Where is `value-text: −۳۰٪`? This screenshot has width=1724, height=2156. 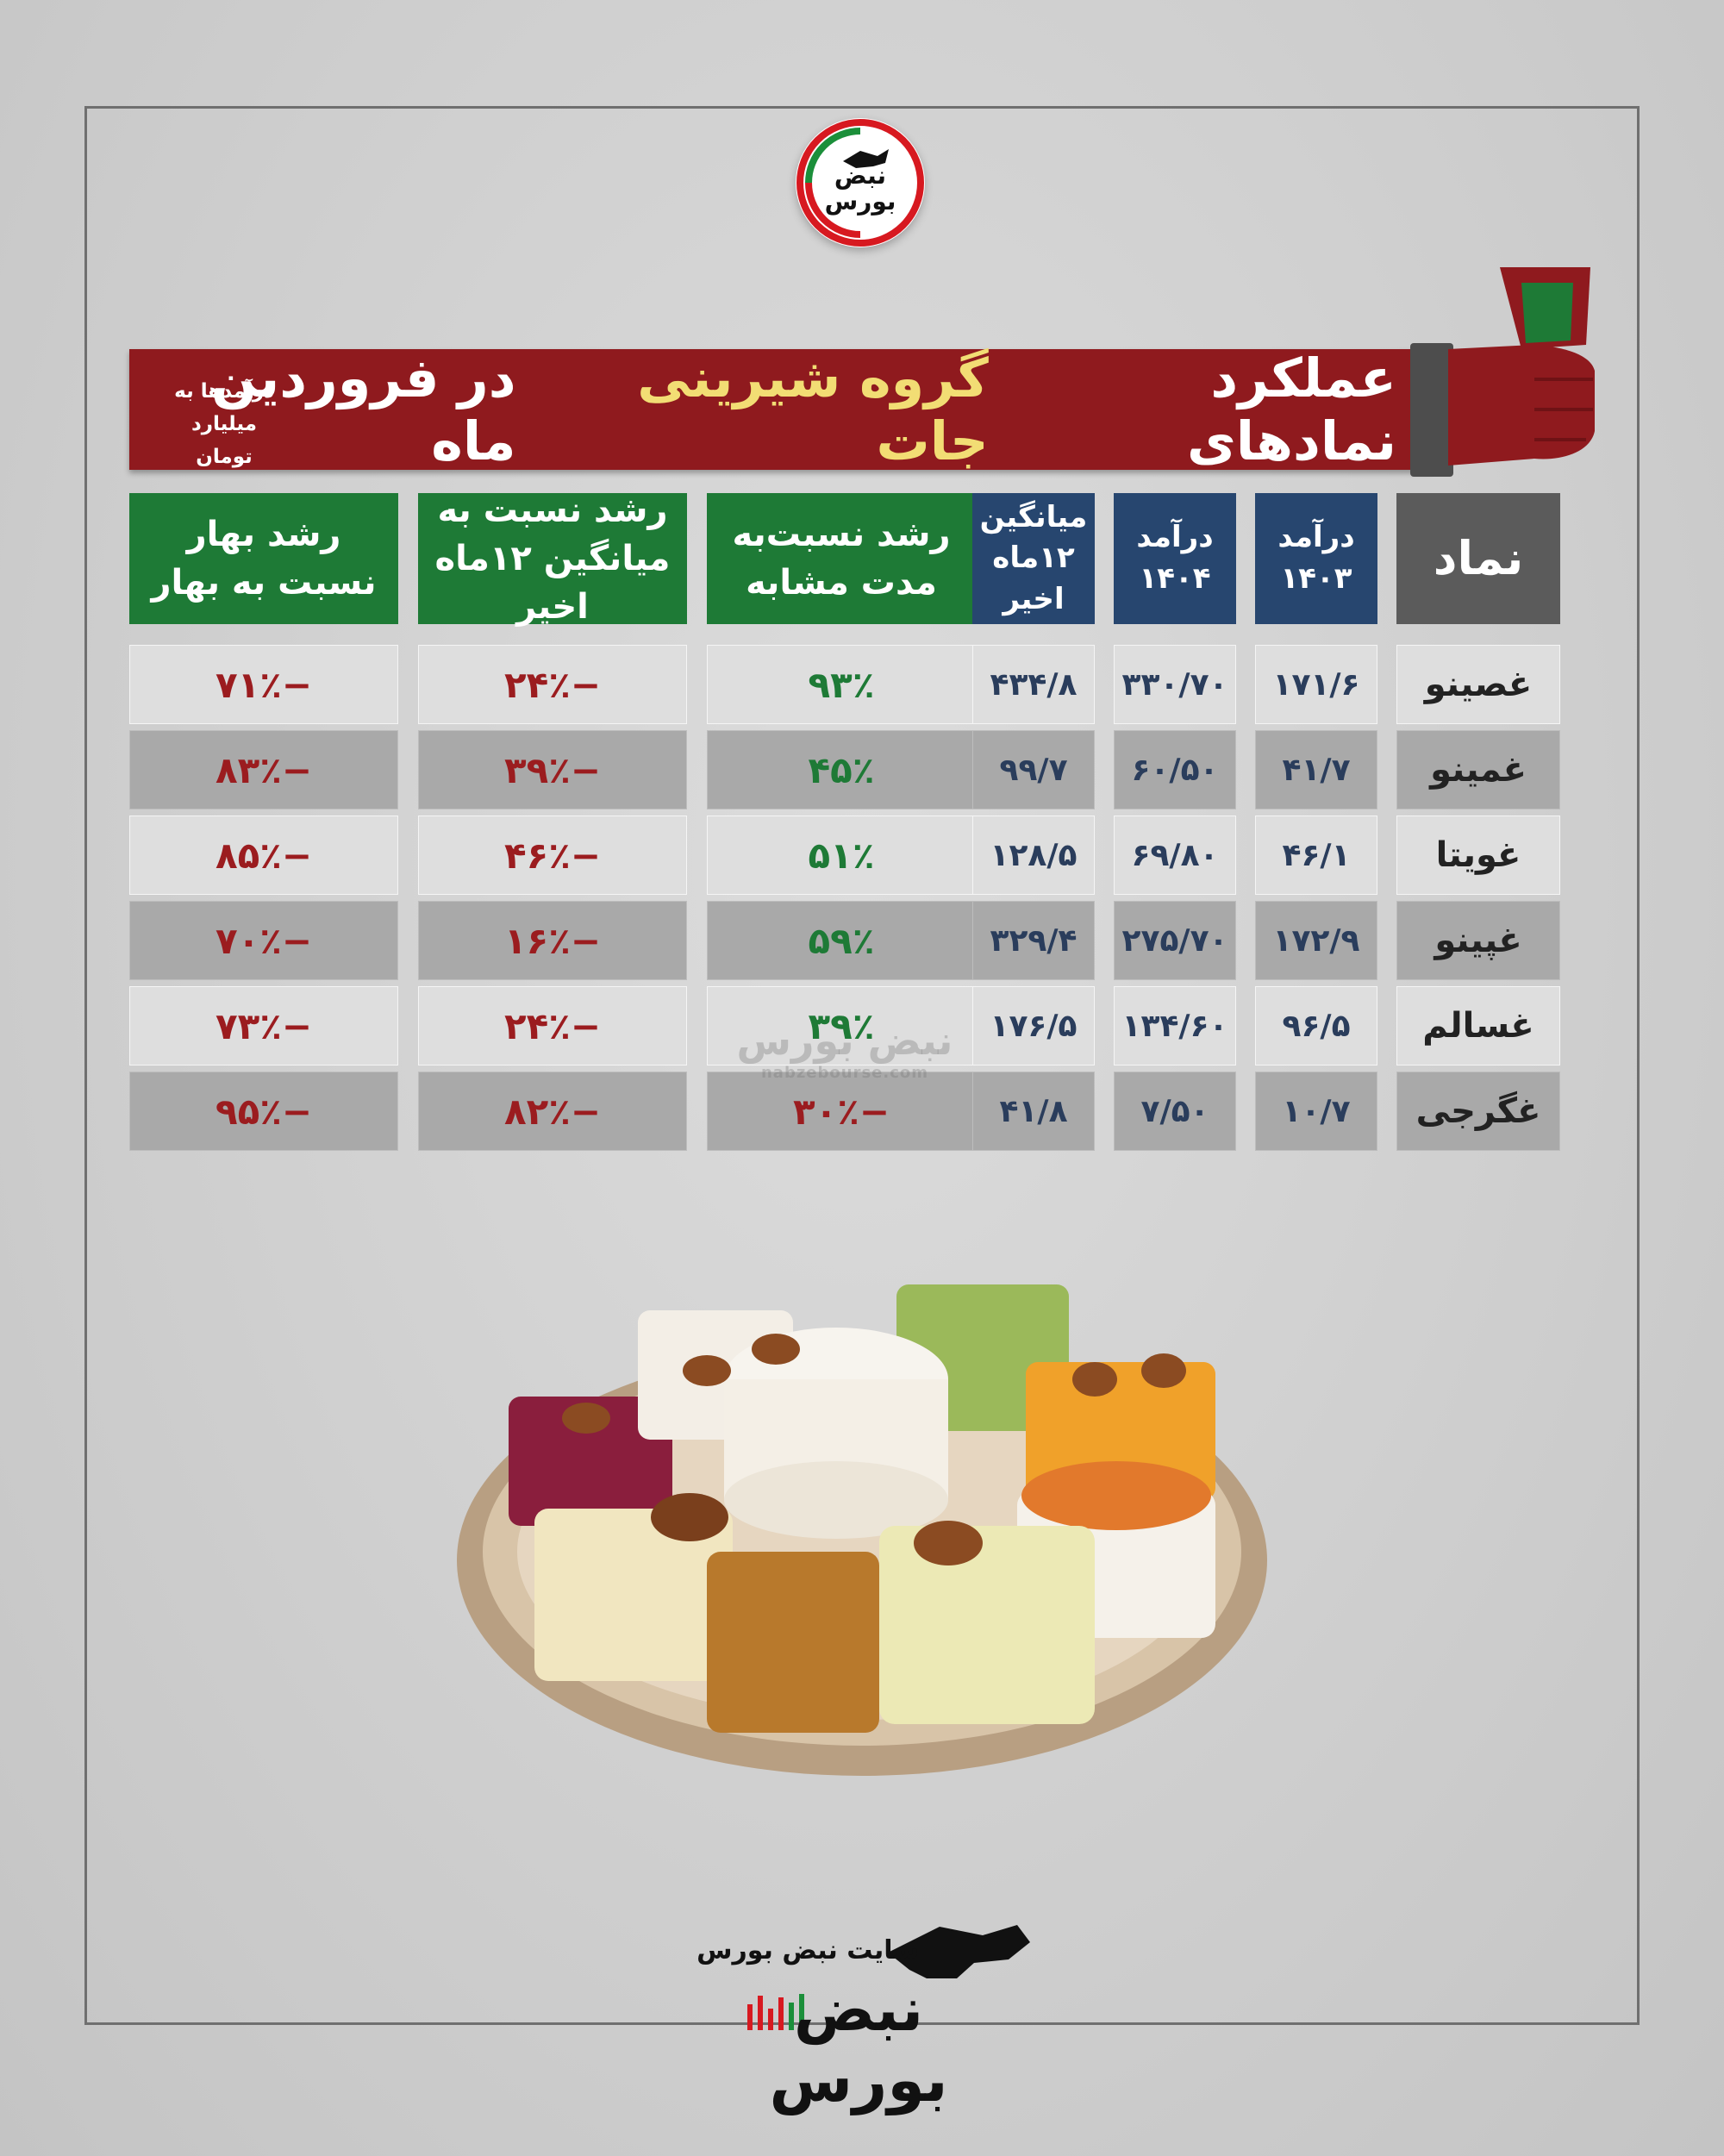 value-text: −۳۰٪ is located at coordinates (841, 1111).